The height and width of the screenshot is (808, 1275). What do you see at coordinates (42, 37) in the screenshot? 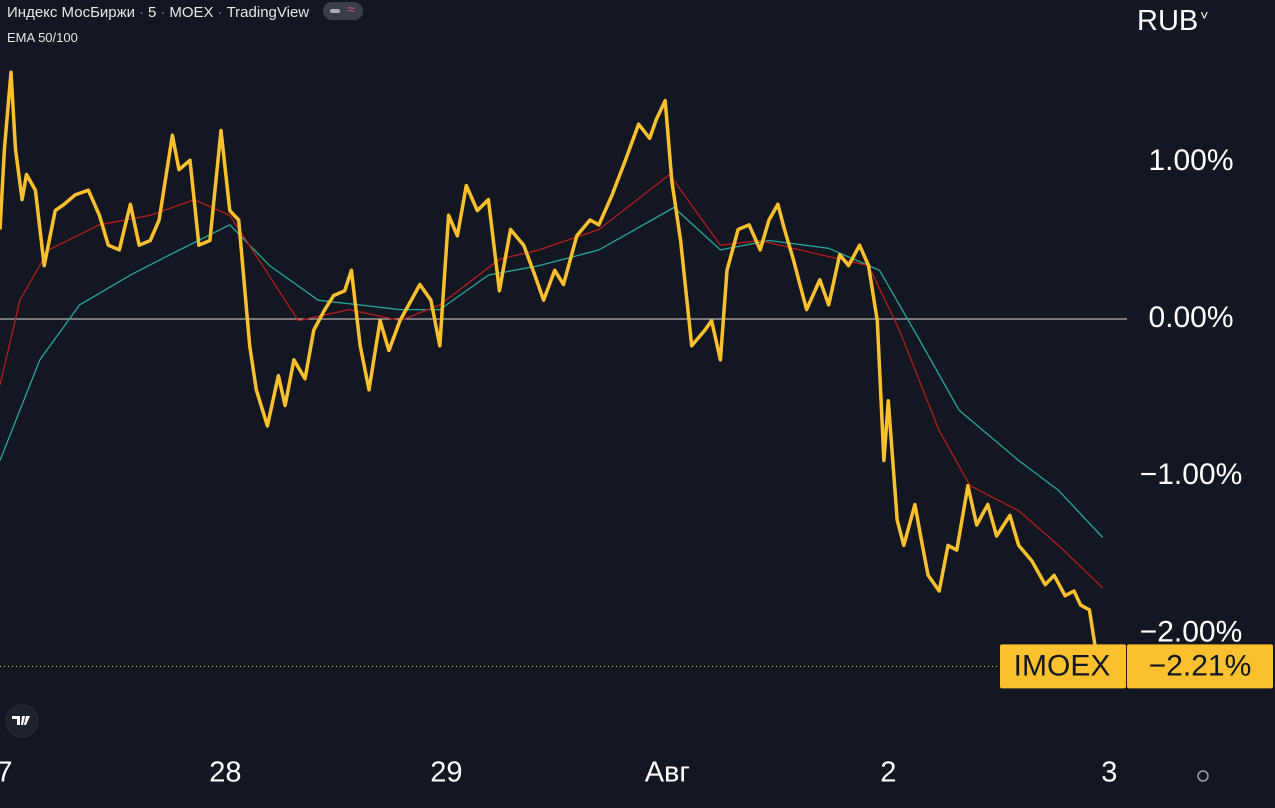
I see `indicator-legend: EMA 50/100` at bounding box center [42, 37].